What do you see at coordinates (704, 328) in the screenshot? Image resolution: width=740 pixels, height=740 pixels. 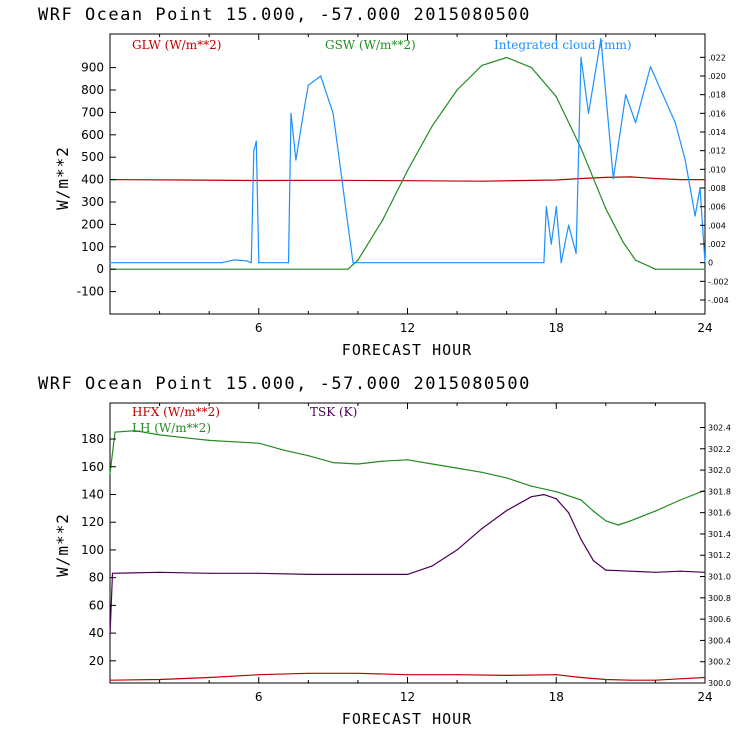 I see `top-x-tick-label: 24` at bounding box center [704, 328].